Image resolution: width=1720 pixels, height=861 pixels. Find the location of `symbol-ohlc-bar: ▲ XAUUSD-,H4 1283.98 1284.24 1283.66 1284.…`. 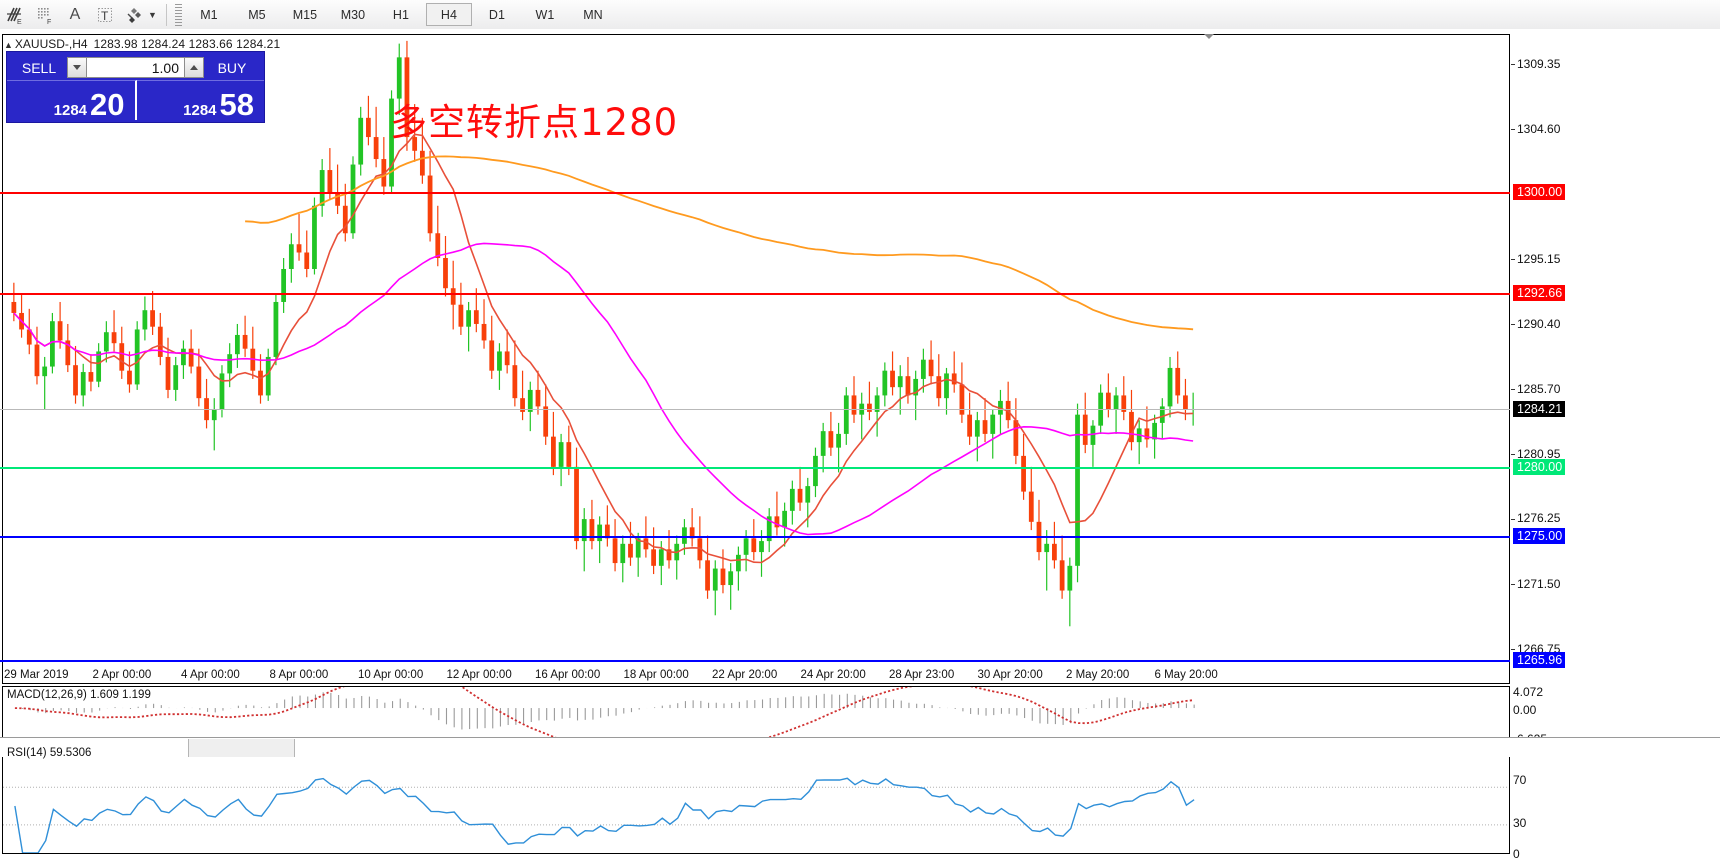

symbol-ohlc-bar: ▲ XAUUSD-,H4 1283.98 1284.24 1283.66 1284.… is located at coordinates (142, 44).